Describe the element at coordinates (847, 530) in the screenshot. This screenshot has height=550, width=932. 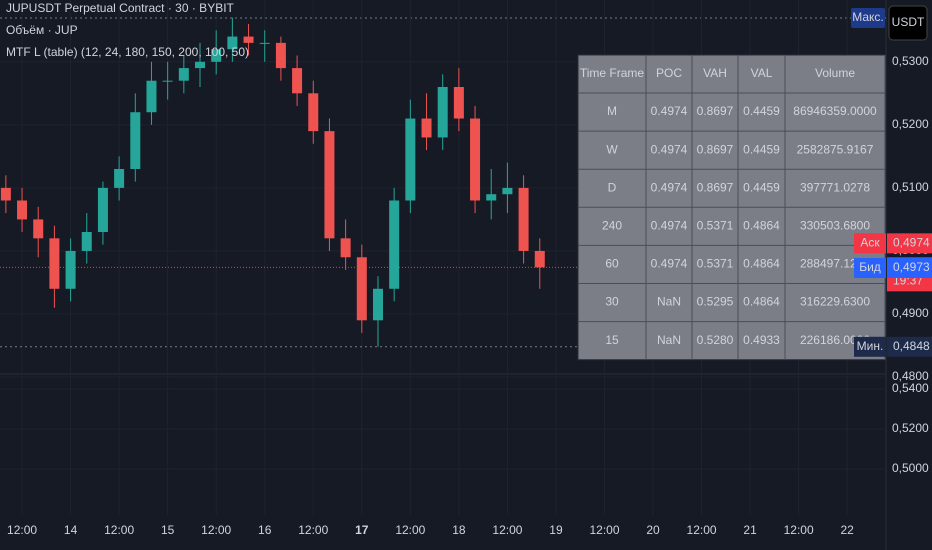
I see `x-tick-label: 22` at that location.